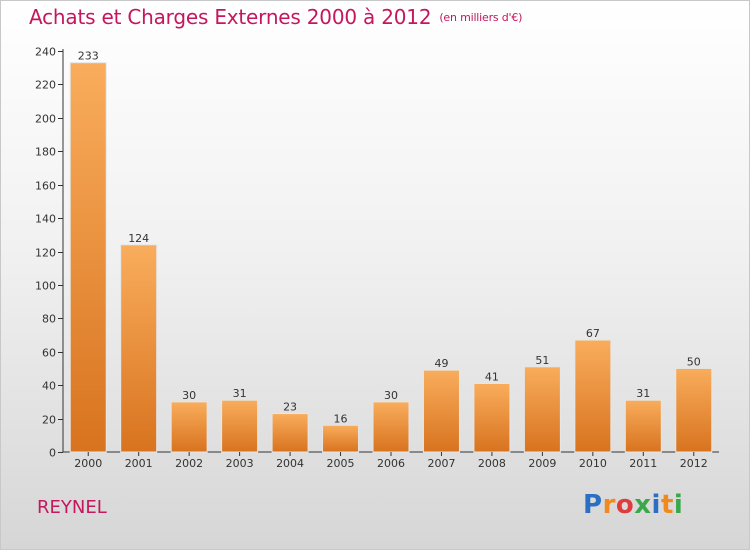 Image resolution: width=750 pixels, height=551 pixels. What do you see at coordinates (609, 505) in the screenshot?
I see `logo-letter: r` at bounding box center [609, 505].